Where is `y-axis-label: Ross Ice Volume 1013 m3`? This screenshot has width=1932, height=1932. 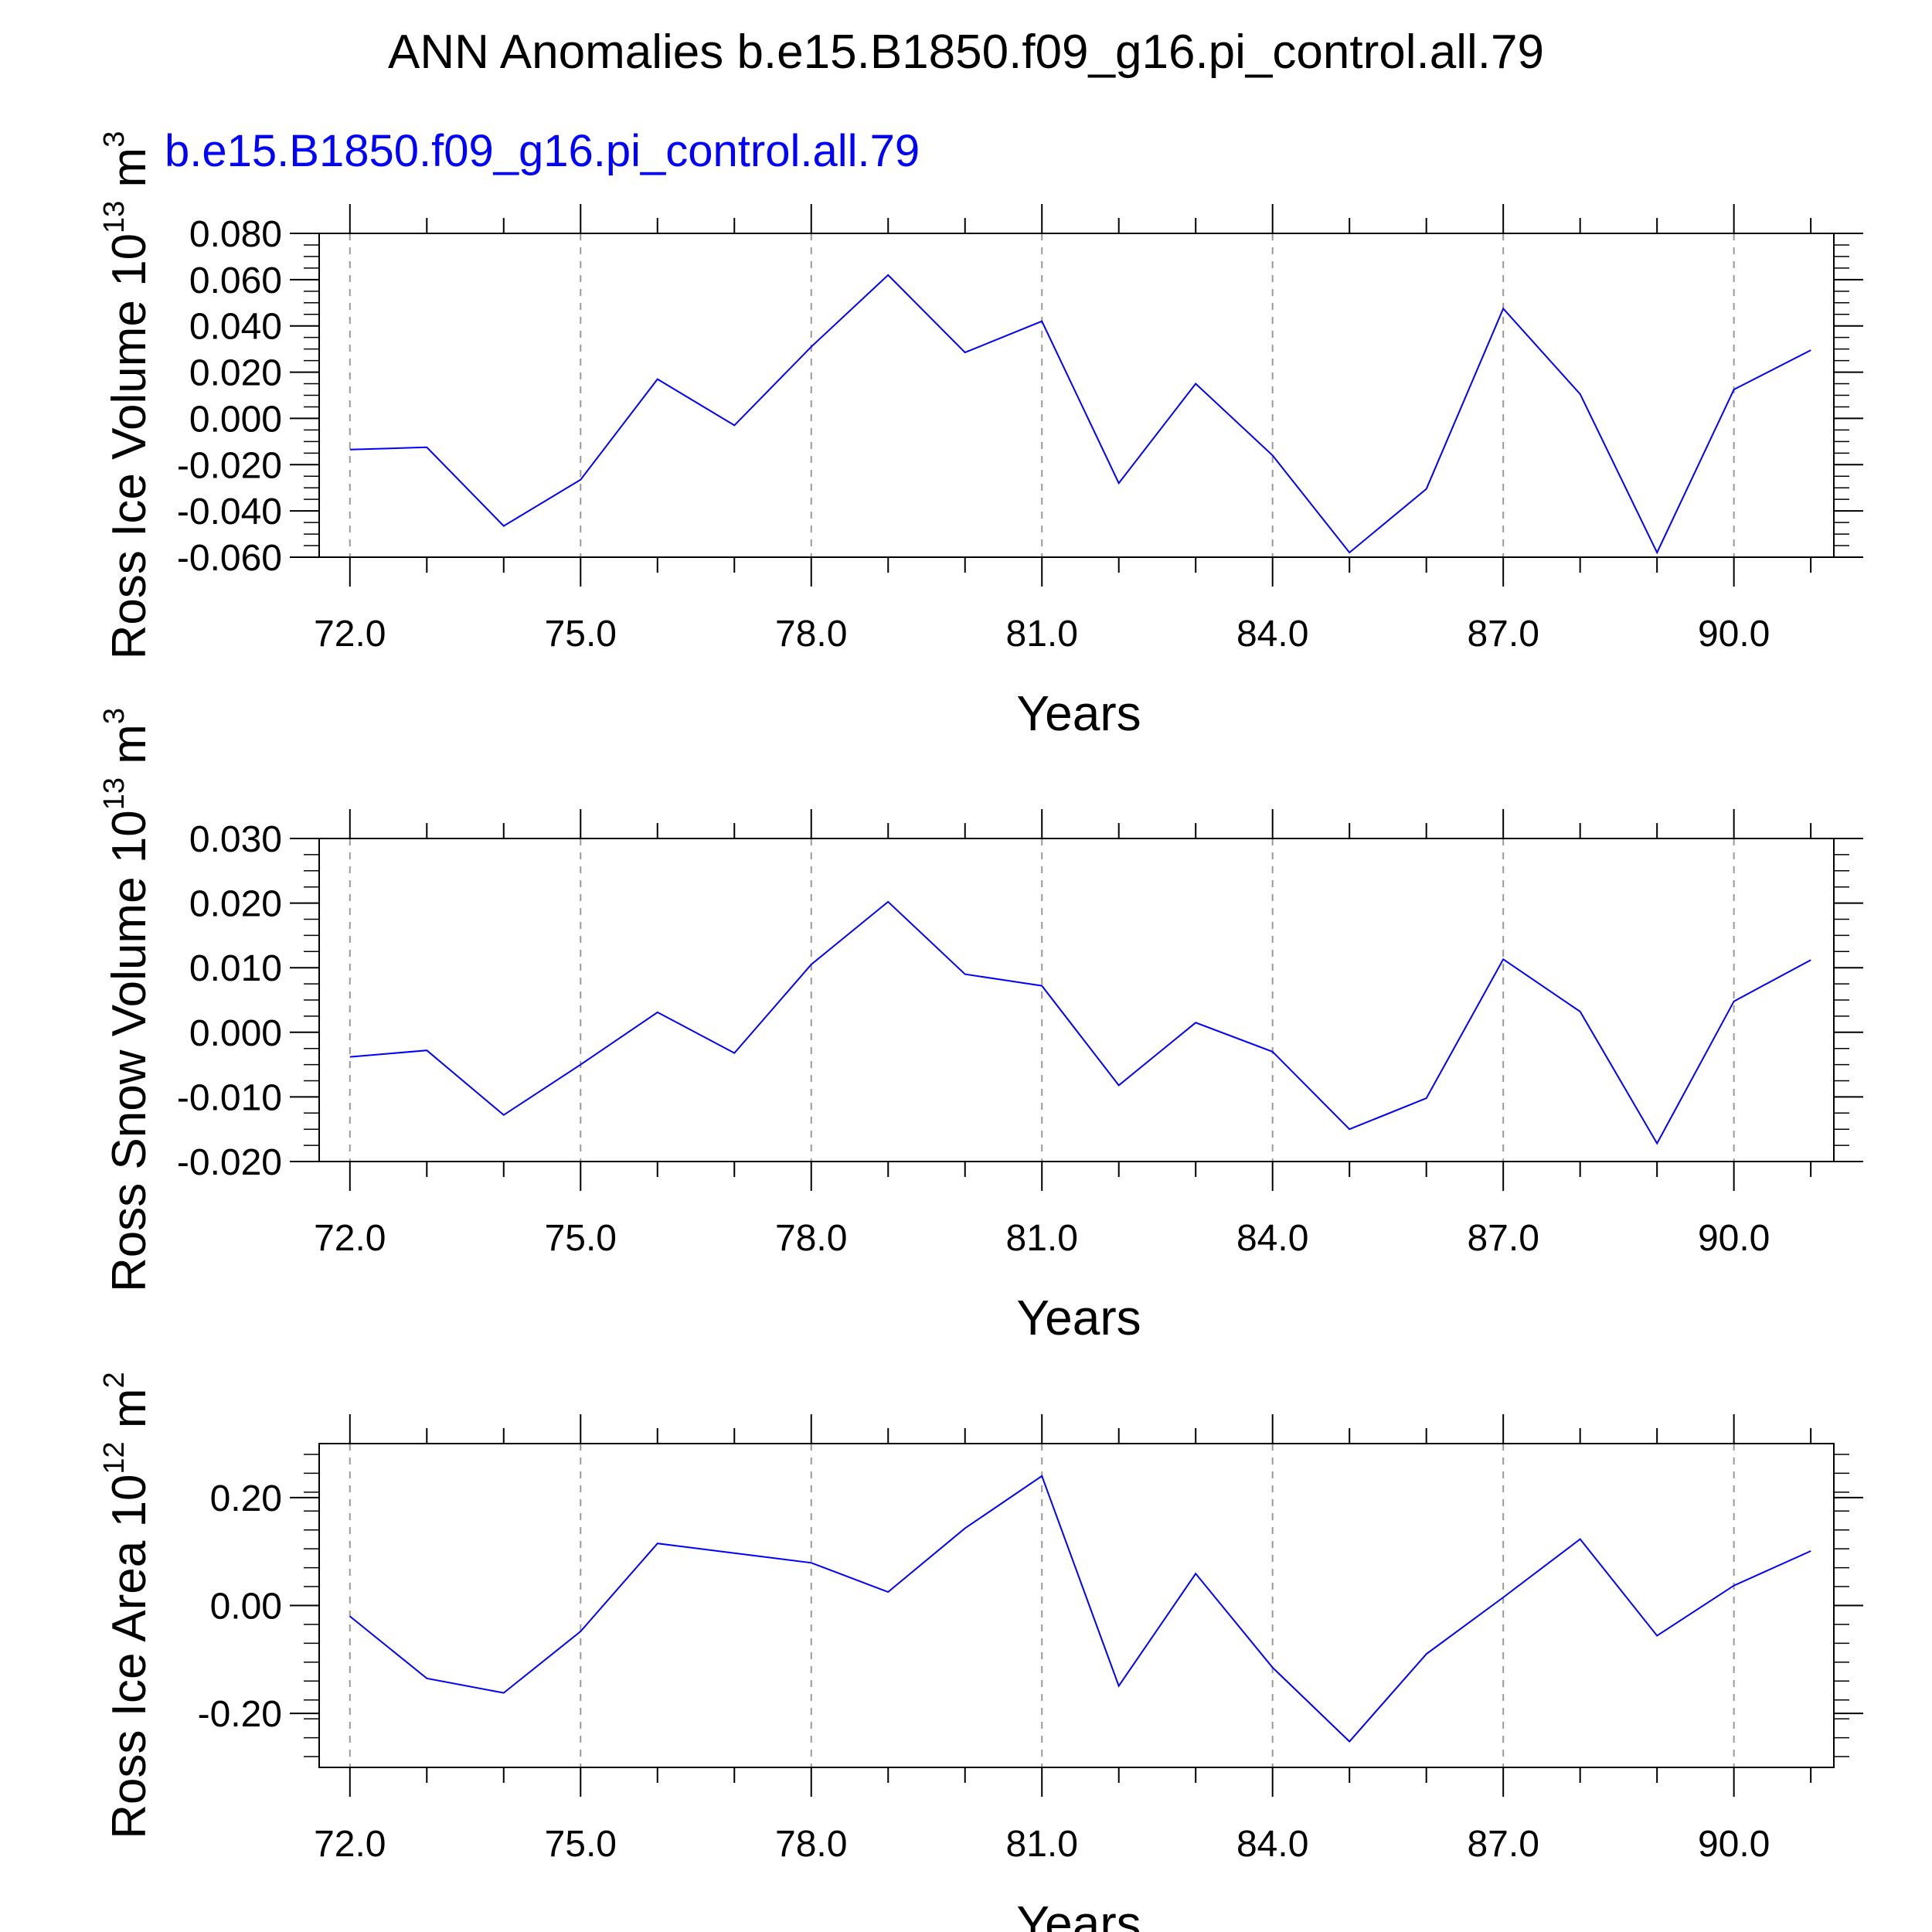
y-axis-label: Ross Ice Volume 1013 m3 is located at coordinates (127, 396).